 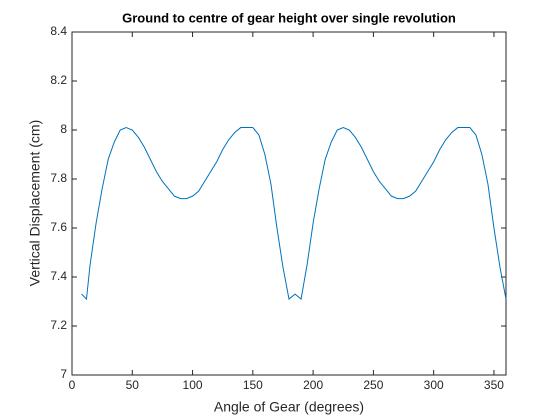 What do you see at coordinates (72, 385) in the screenshot?
I see `x-tick-label: 0` at bounding box center [72, 385].